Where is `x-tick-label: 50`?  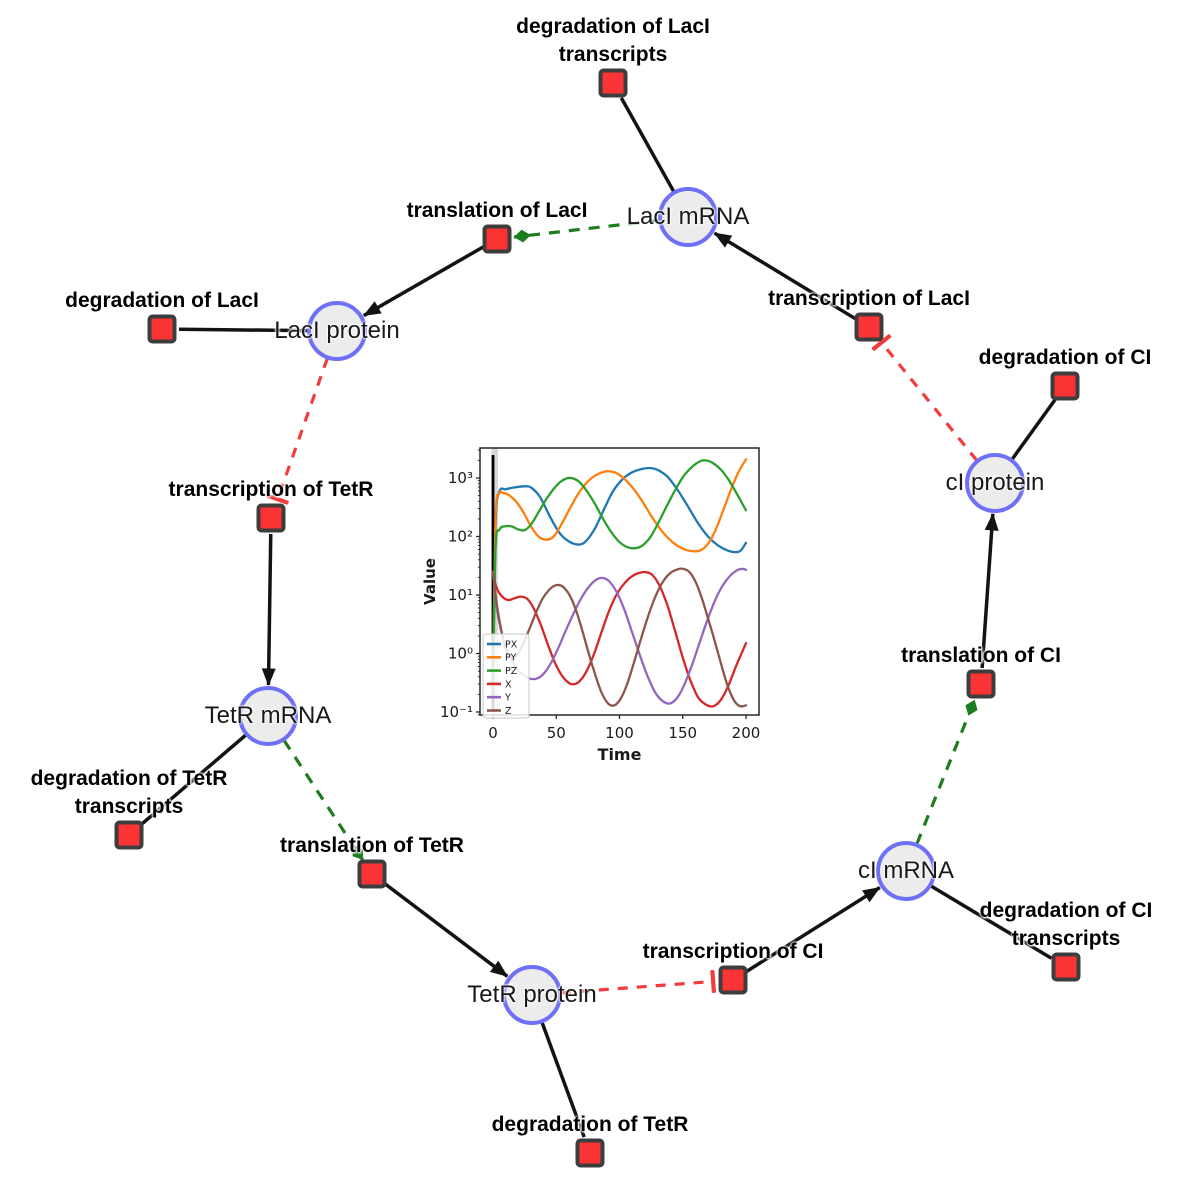
x-tick-label: 50 is located at coordinates (556, 733).